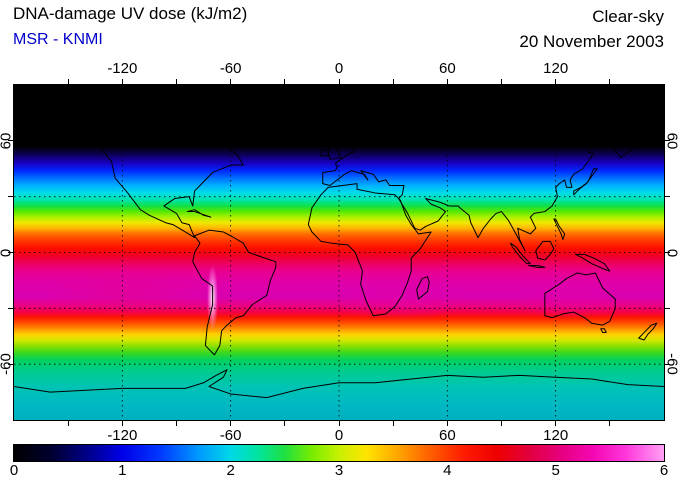  Describe the element at coordinates (447, 68) in the screenshot. I see `lon-tick-label-top: 60` at that location.